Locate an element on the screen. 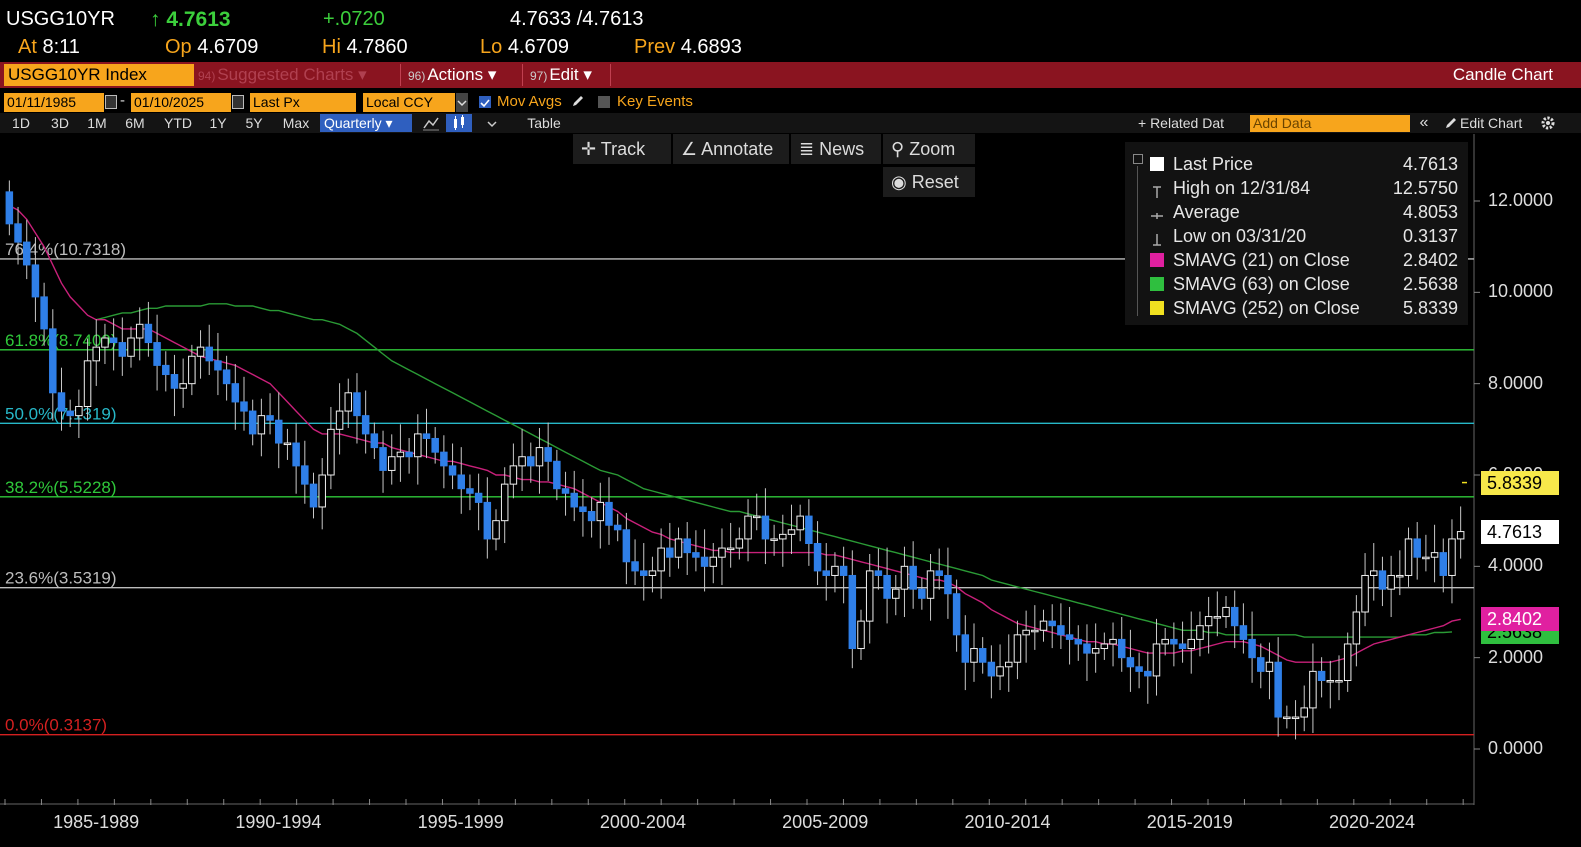  key-events-checkbox is located at coordinates (604, 102).